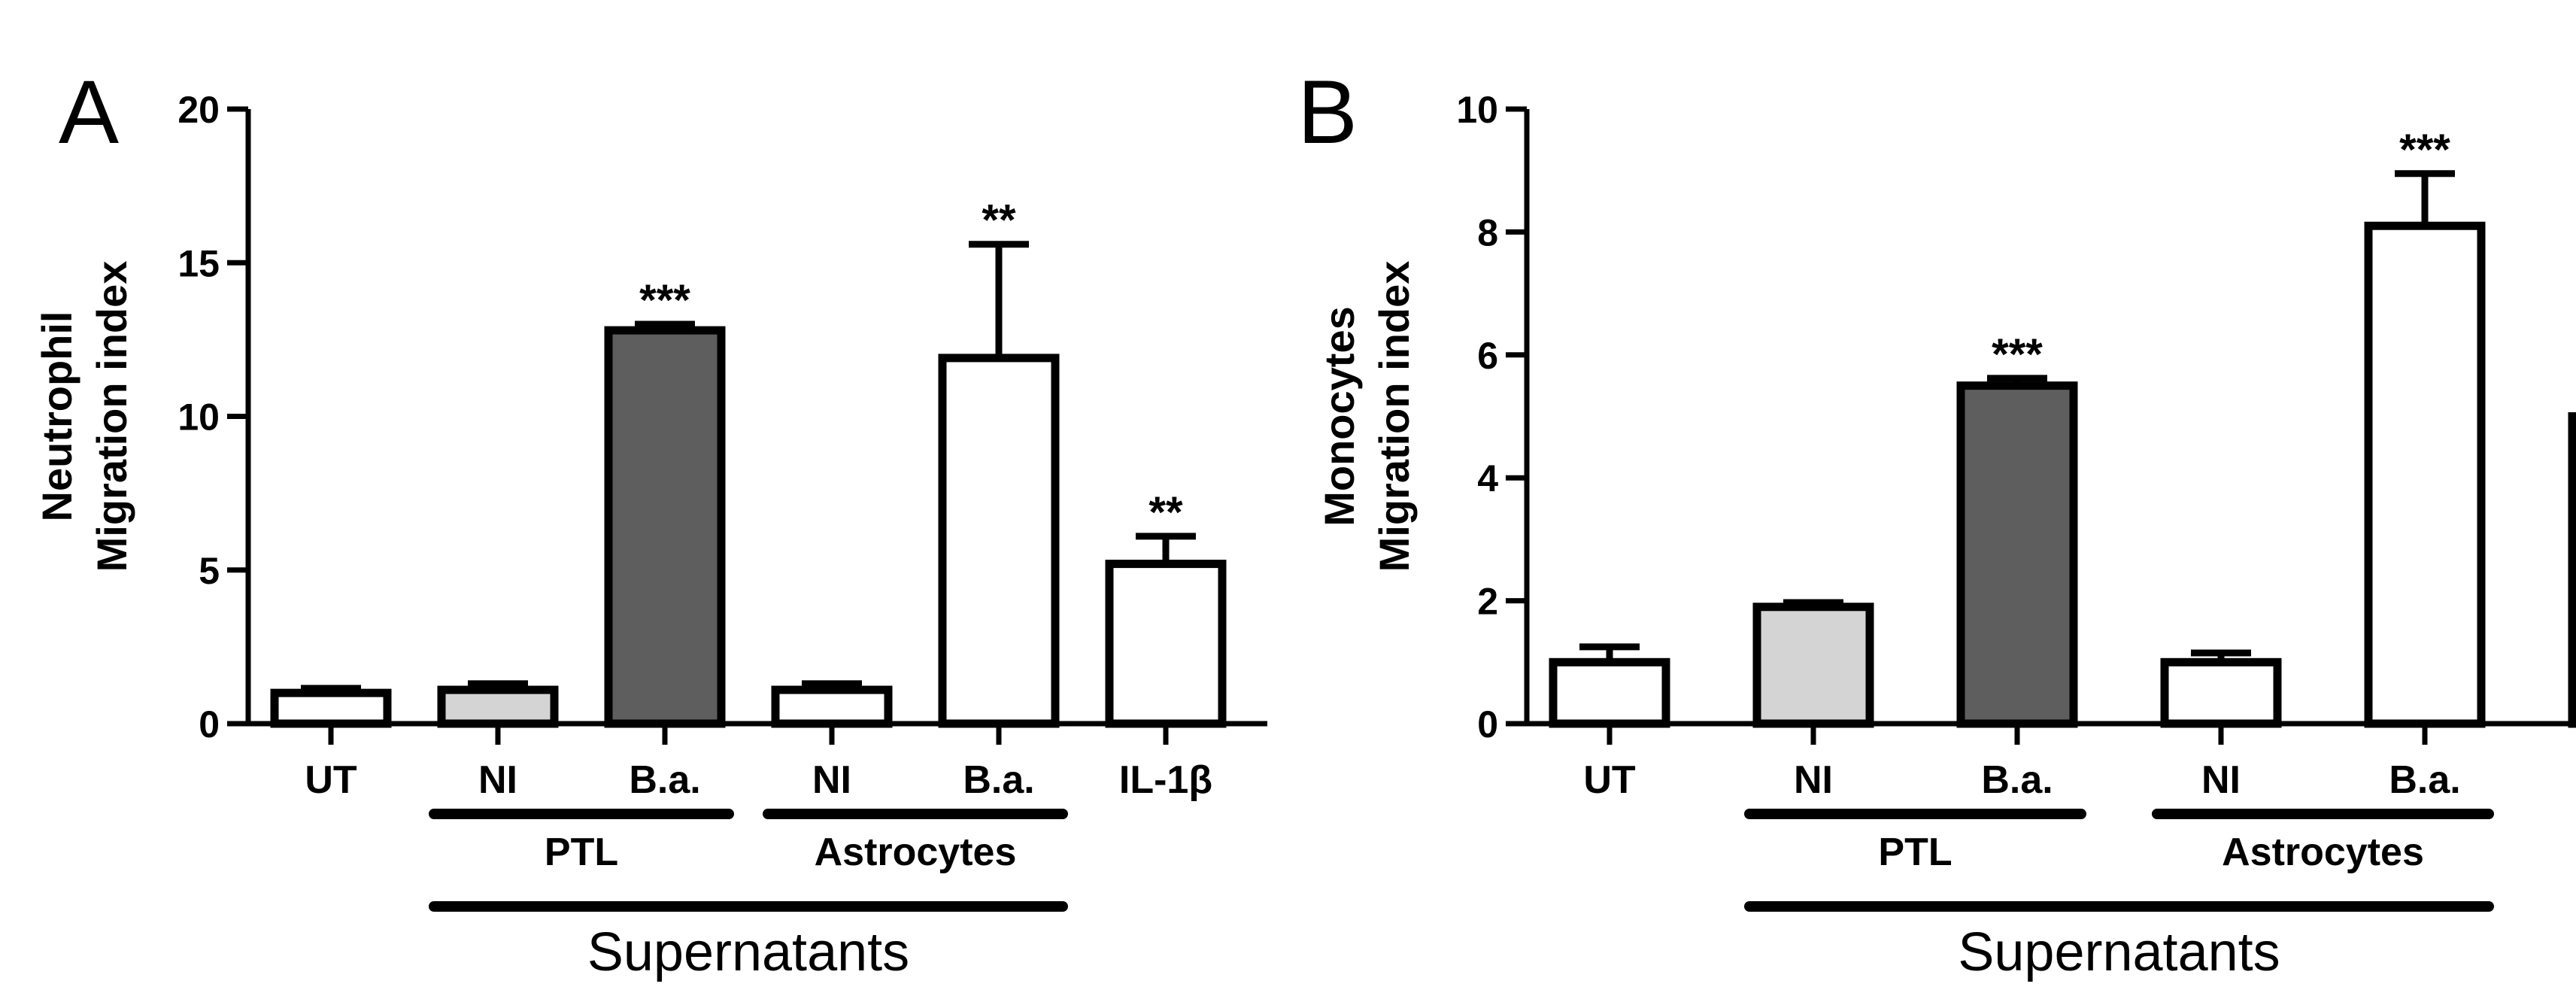 The width and height of the screenshot is (2576, 1005). I want to click on y-axis-title: Neutrophil, so click(57, 416).